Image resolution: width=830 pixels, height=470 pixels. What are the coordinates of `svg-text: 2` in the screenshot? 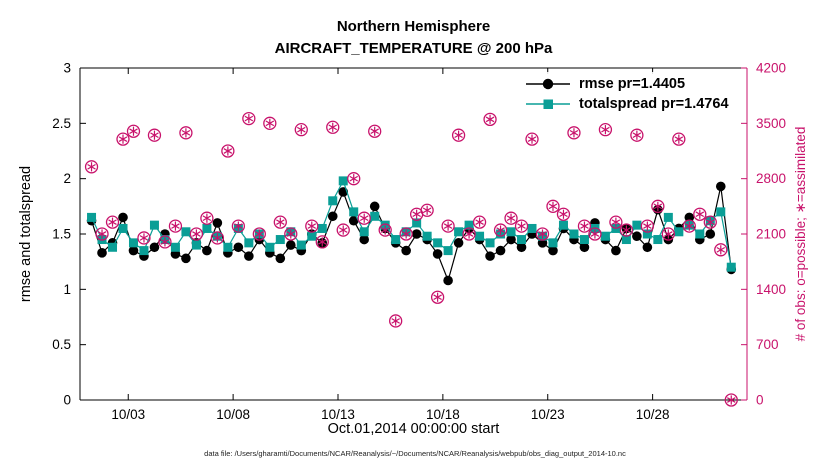 It's located at (67, 178).